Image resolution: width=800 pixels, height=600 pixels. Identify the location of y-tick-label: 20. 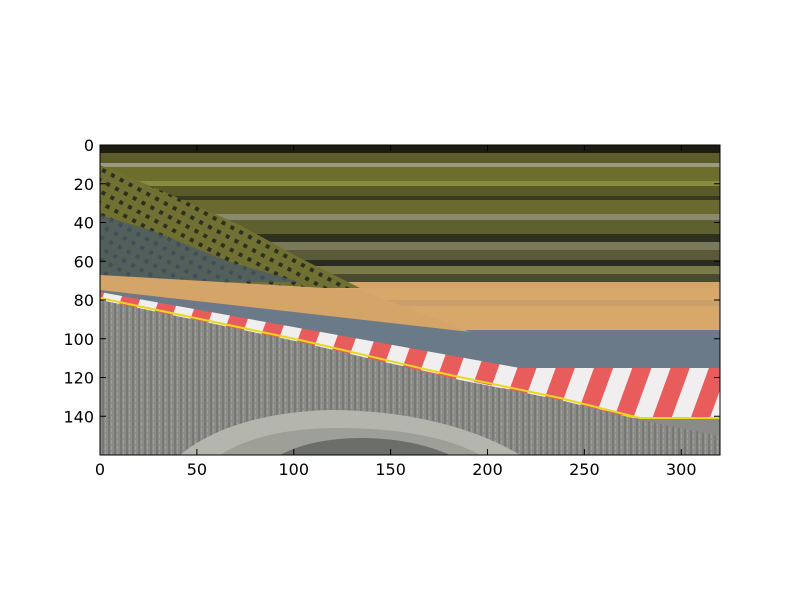
(84, 184).